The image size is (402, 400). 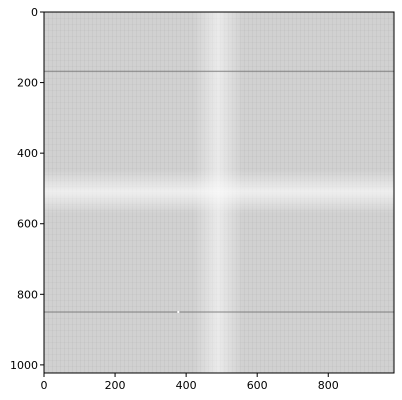 What do you see at coordinates (328, 385) in the screenshot?
I see `x-tick-label: 800` at bounding box center [328, 385].